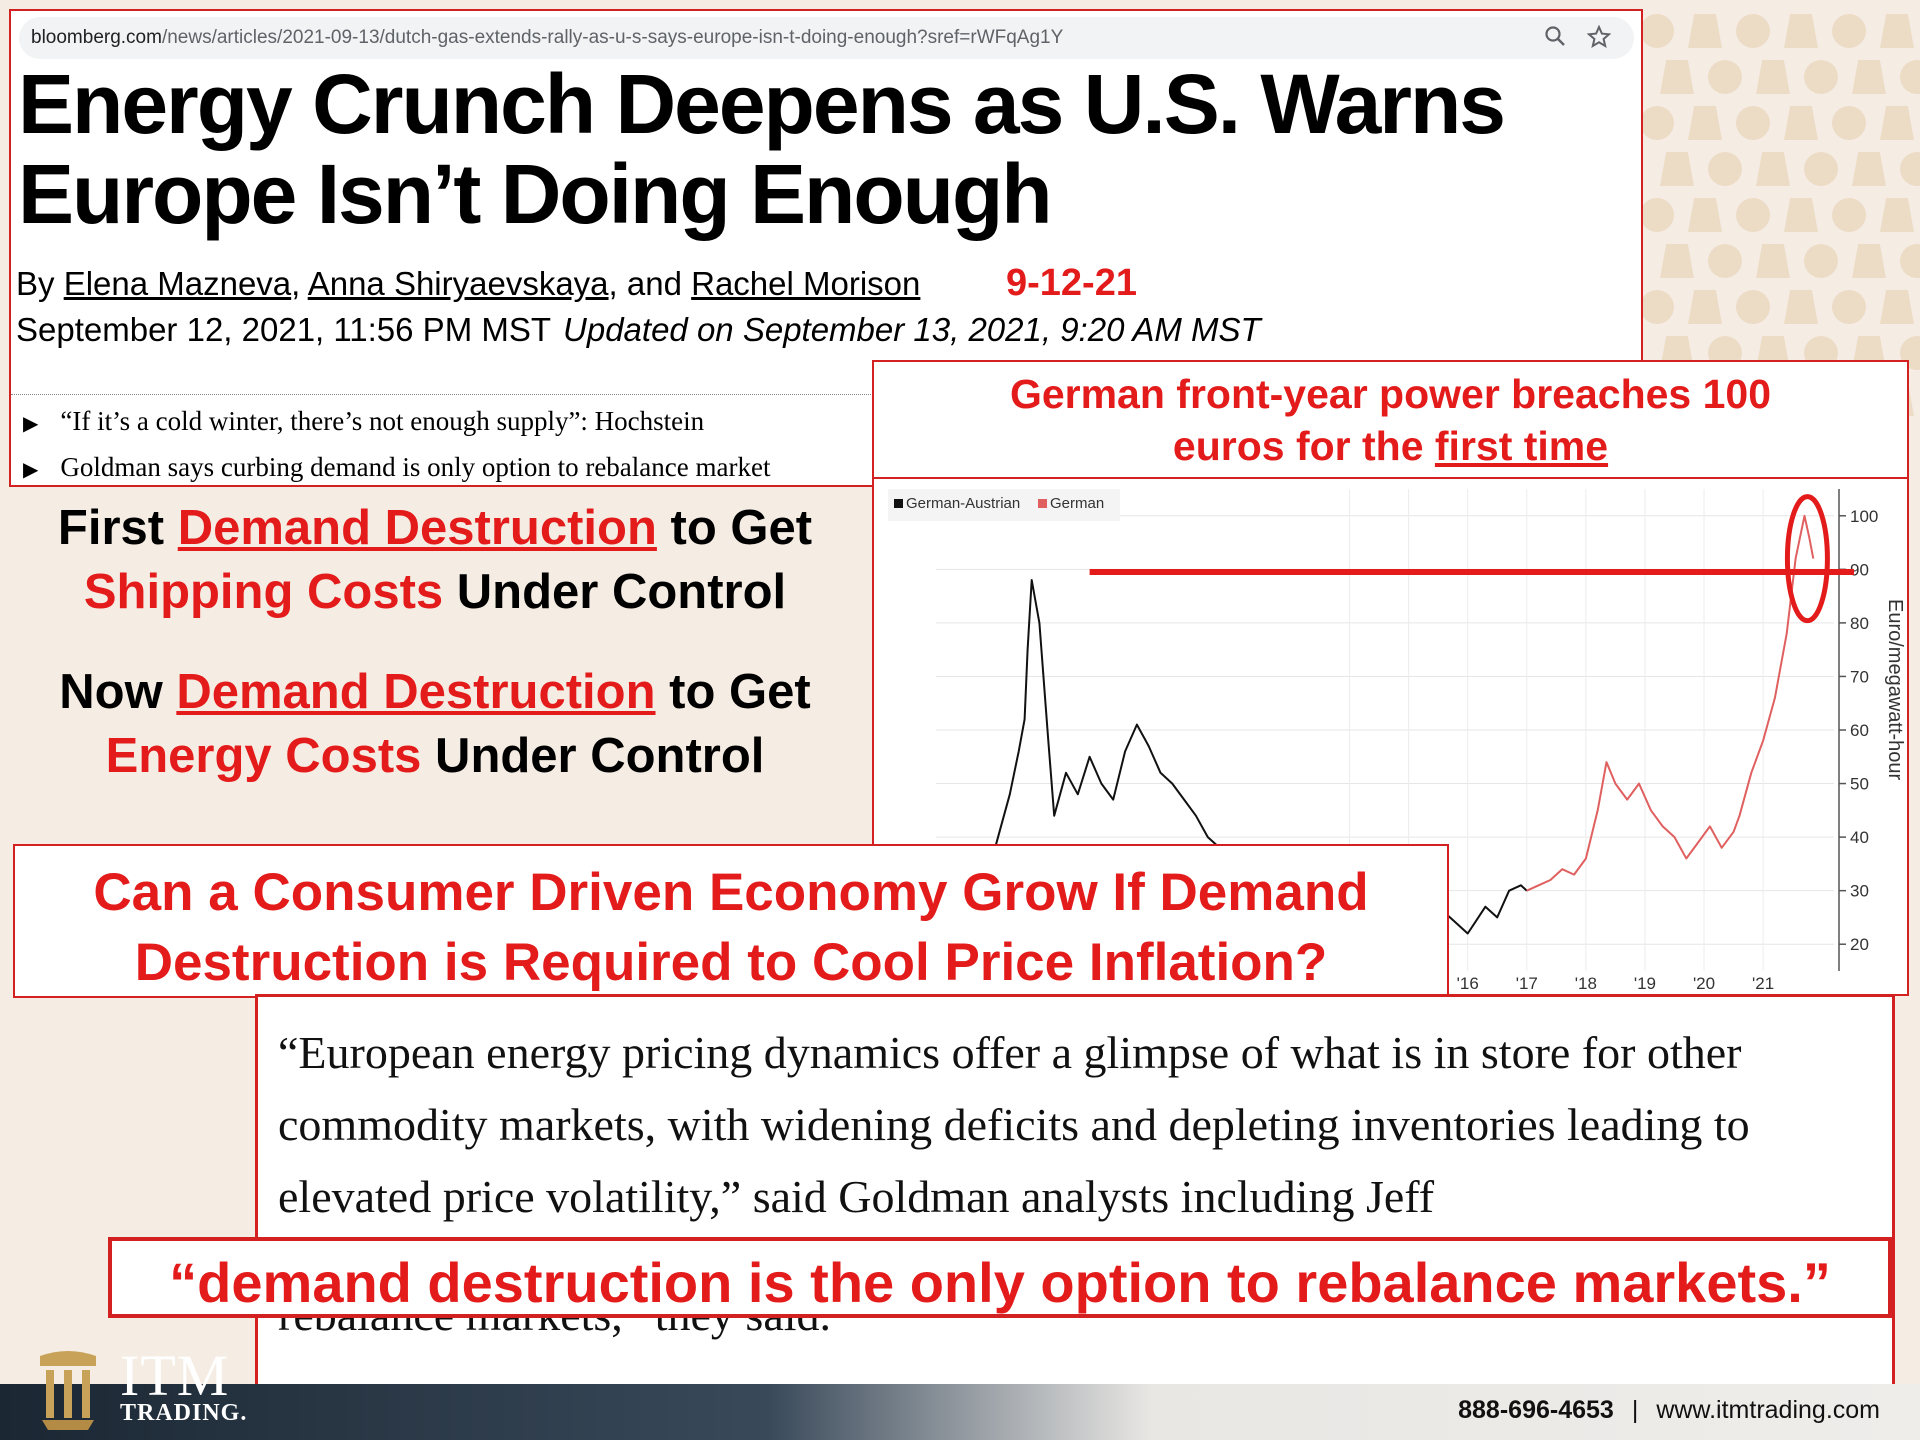 The width and height of the screenshot is (1920, 1440). Describe the element at coordinates (960, 1412) in the screenshot. I see `footer-bar: 888-696-4653 | www.itmtrading.com` at that location.